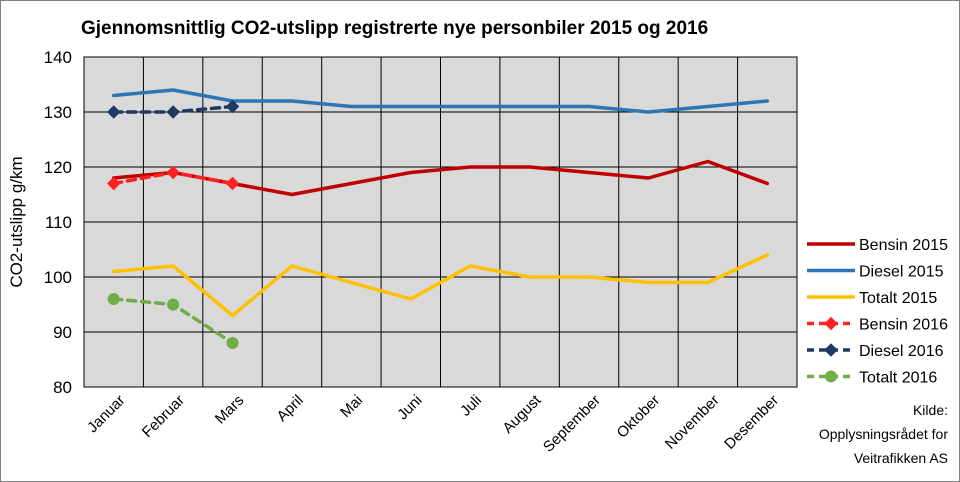 This screenshot has height=482, width=960. I want to click on series-diesel-2015, so click(440, 101).